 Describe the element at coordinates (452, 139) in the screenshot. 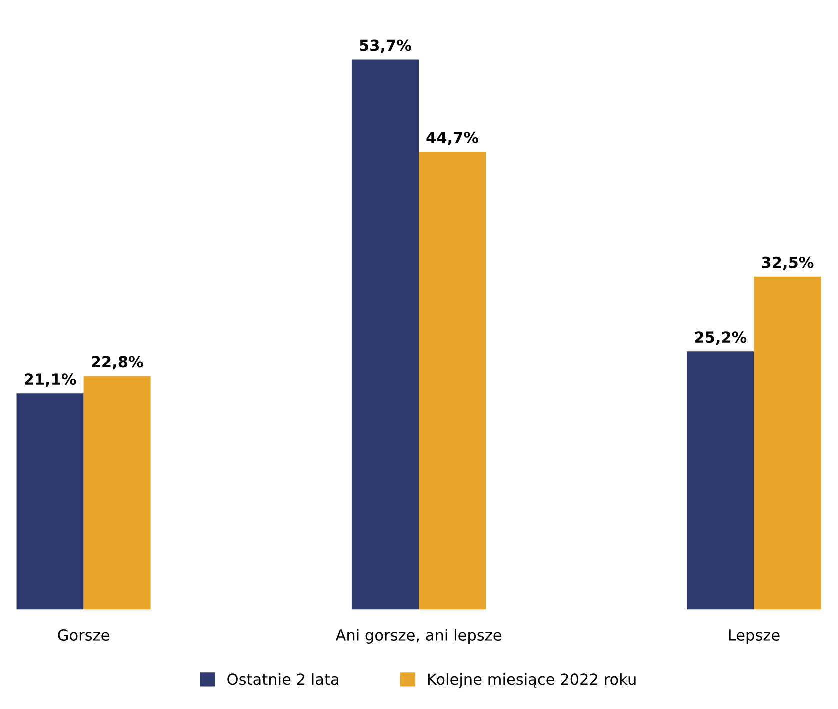

I see `data-label: 44,7%` at that location.